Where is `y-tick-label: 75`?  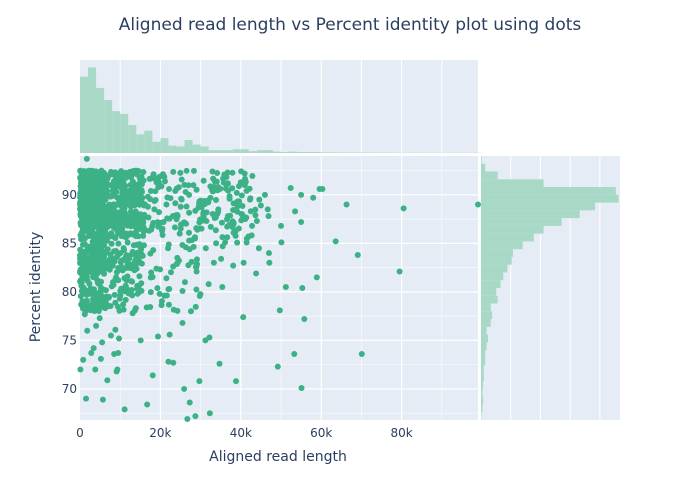 y-tick-label: 75 is located at coordinates (69, 340).